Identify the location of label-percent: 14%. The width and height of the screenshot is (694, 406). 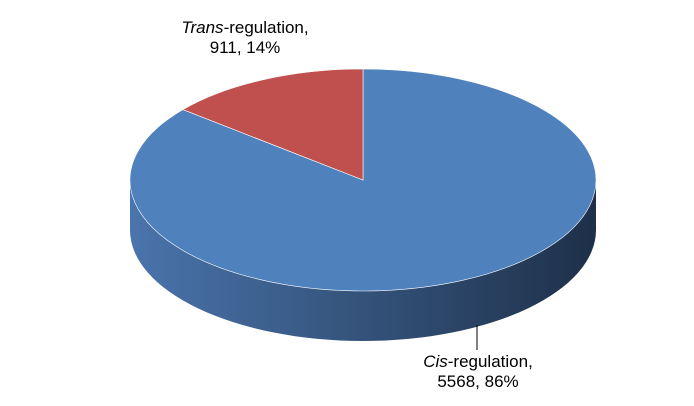
(263, 47).